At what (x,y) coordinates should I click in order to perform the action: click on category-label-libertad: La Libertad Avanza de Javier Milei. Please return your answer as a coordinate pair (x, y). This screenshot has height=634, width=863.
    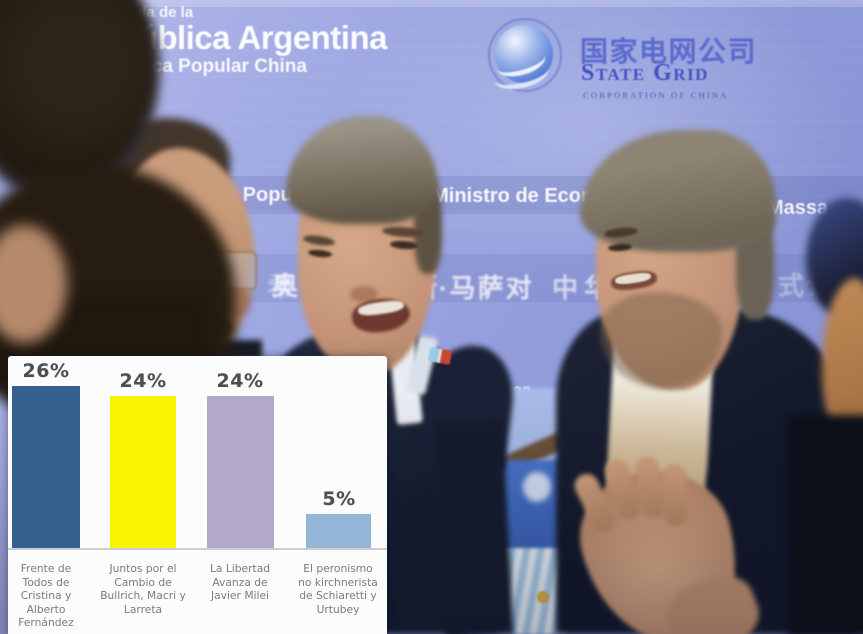
    Looking at the image, I should click on (240, 582).